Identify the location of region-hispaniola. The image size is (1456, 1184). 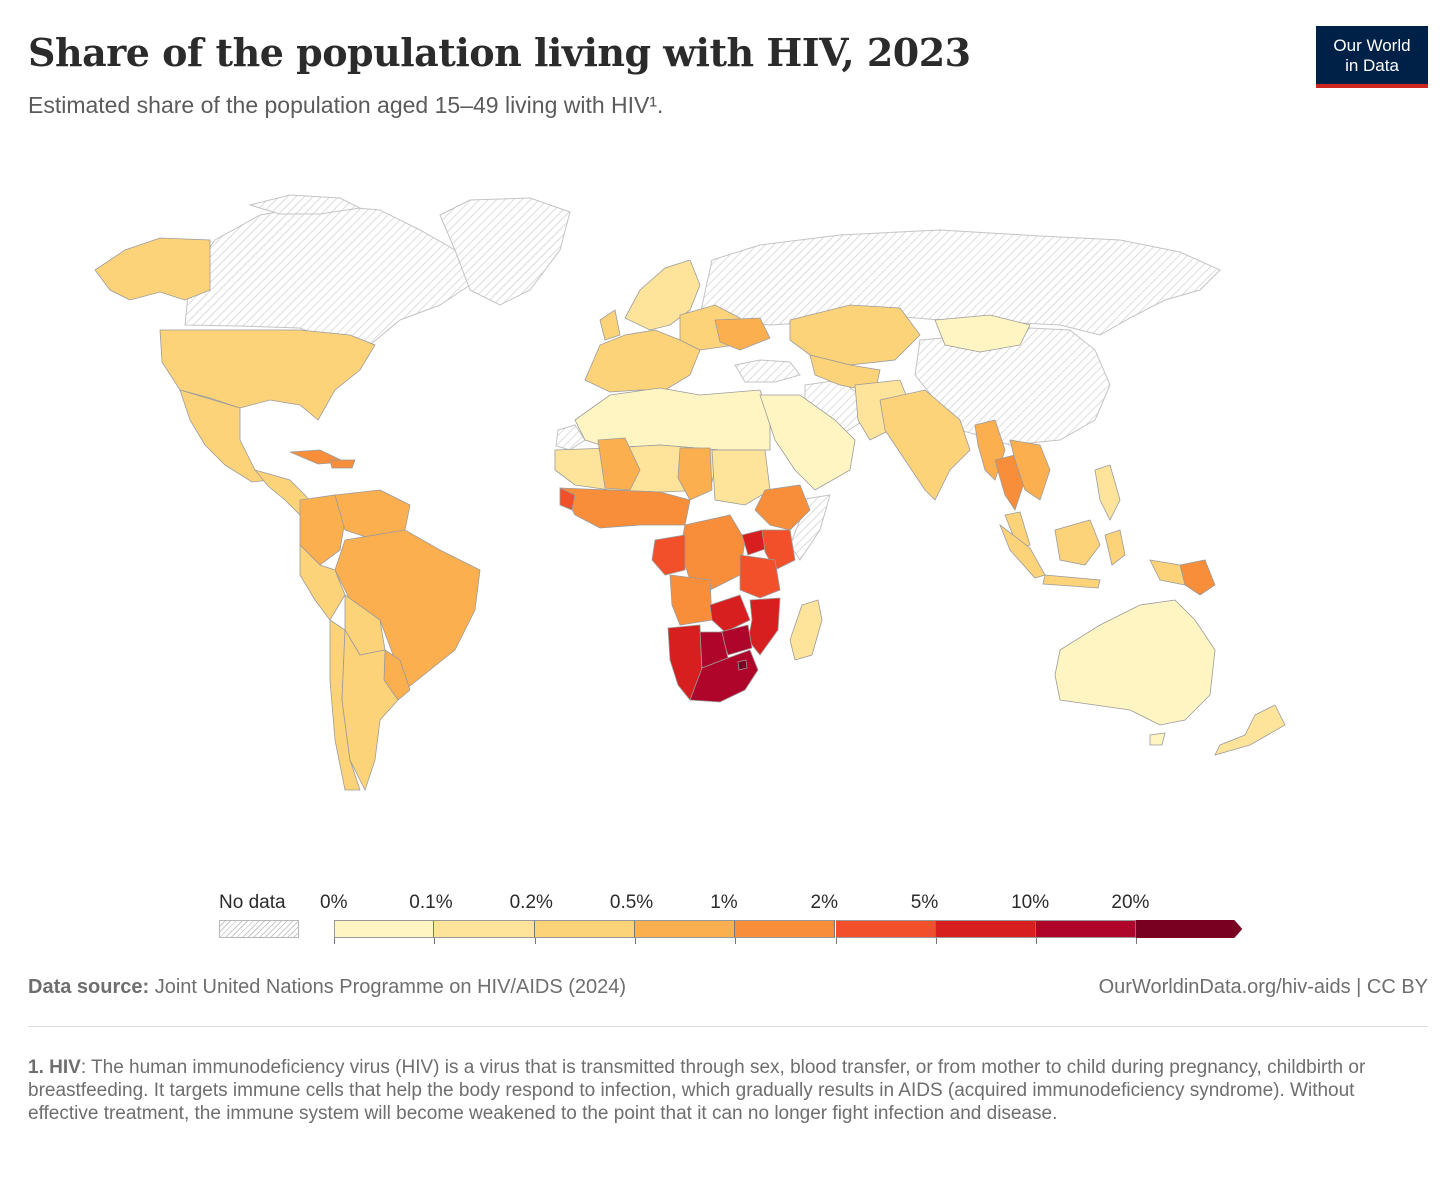
(342, 464).